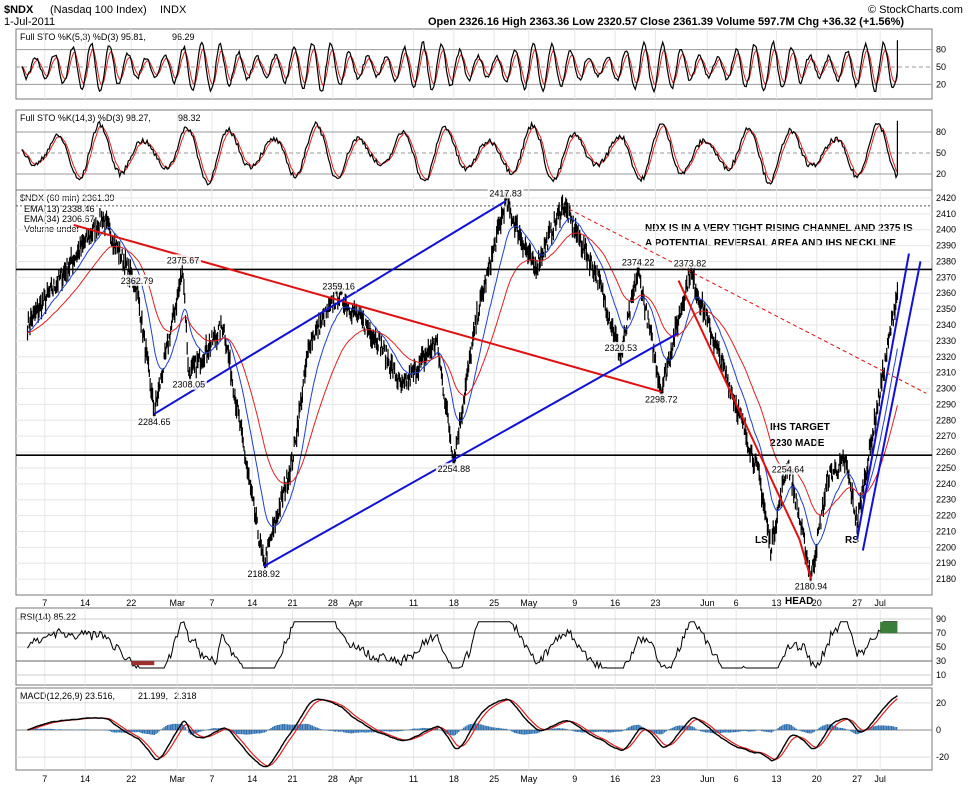  I want to click on x-tick-label: May, so click(529, 603).